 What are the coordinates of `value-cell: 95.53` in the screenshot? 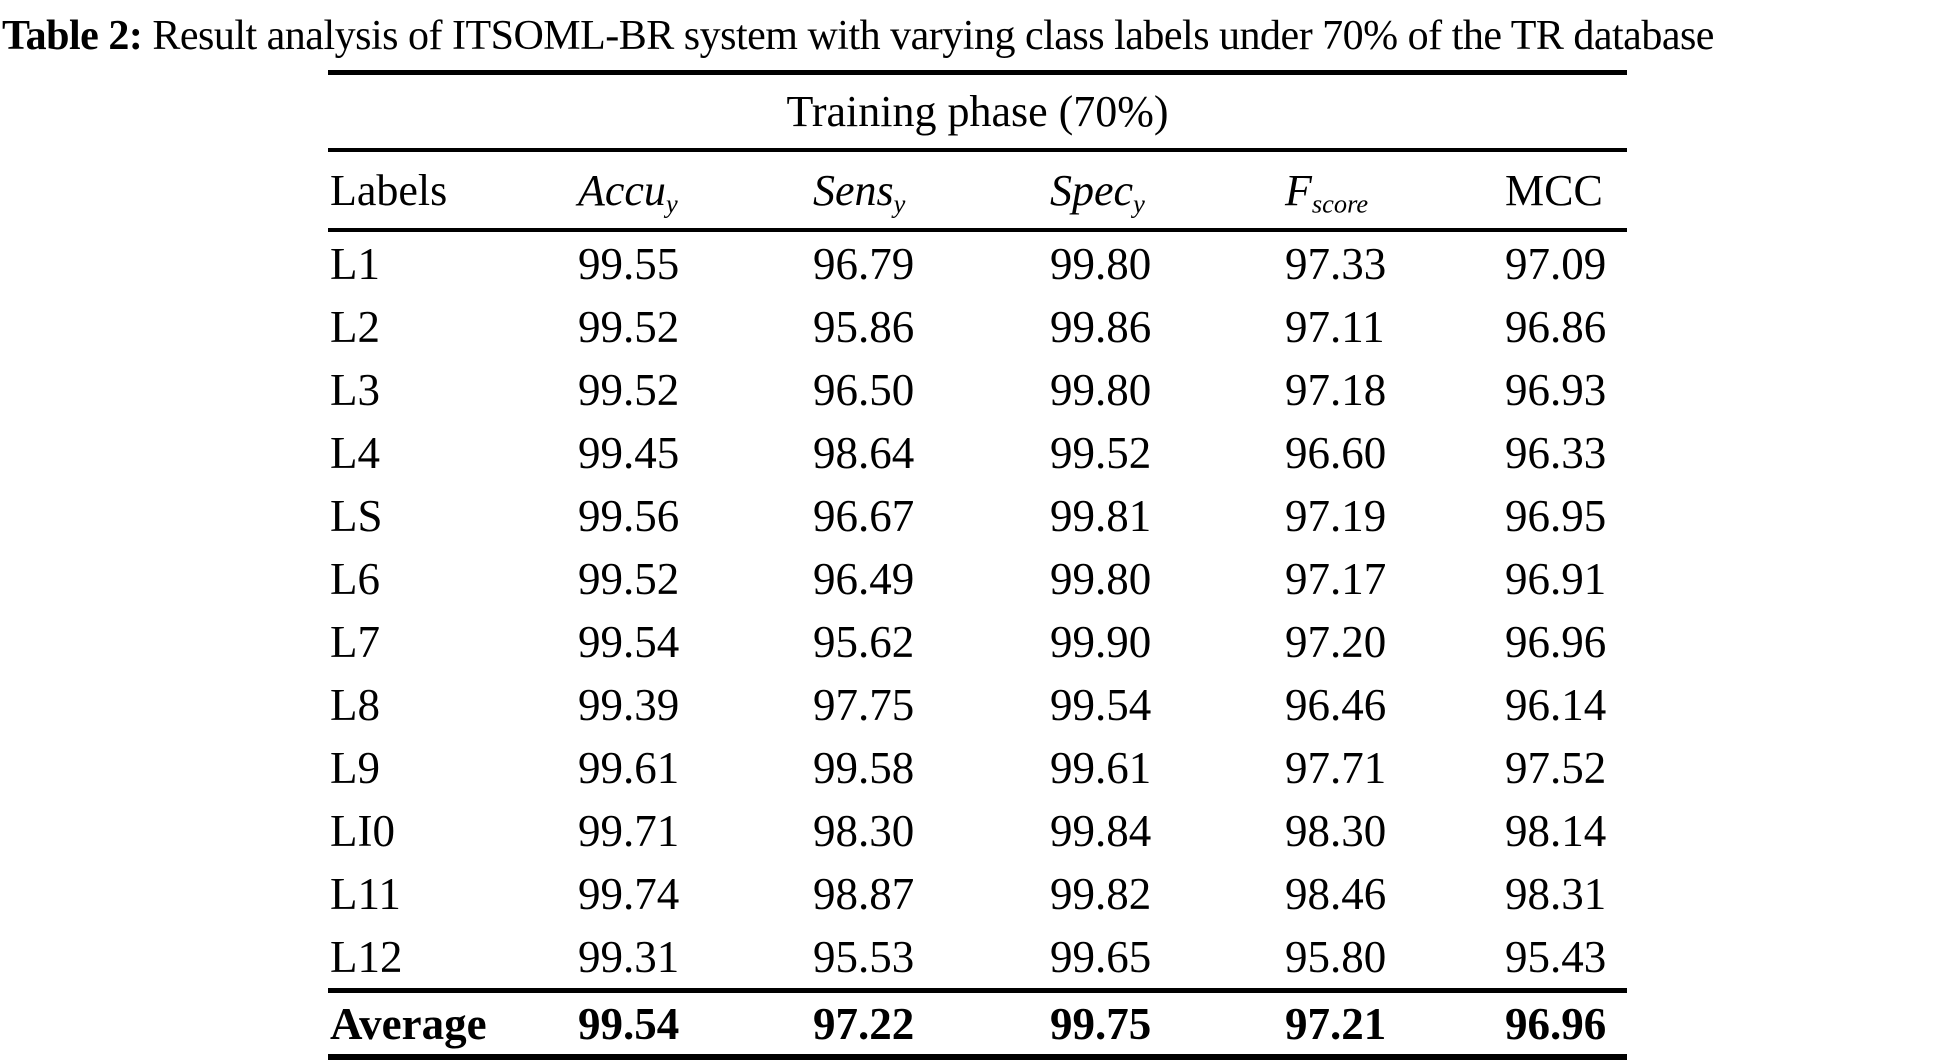 It's located at (864, 956).